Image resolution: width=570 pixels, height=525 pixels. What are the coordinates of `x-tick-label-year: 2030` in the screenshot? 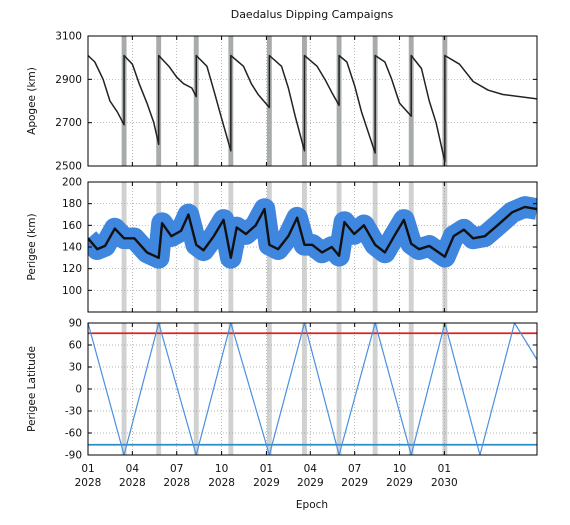 It's located at (444, 483).